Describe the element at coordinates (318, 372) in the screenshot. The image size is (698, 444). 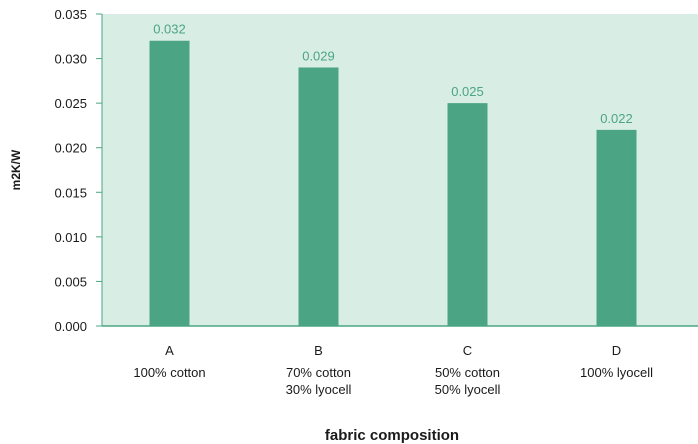
I see `category-description-label: 70% cotton` at that location.